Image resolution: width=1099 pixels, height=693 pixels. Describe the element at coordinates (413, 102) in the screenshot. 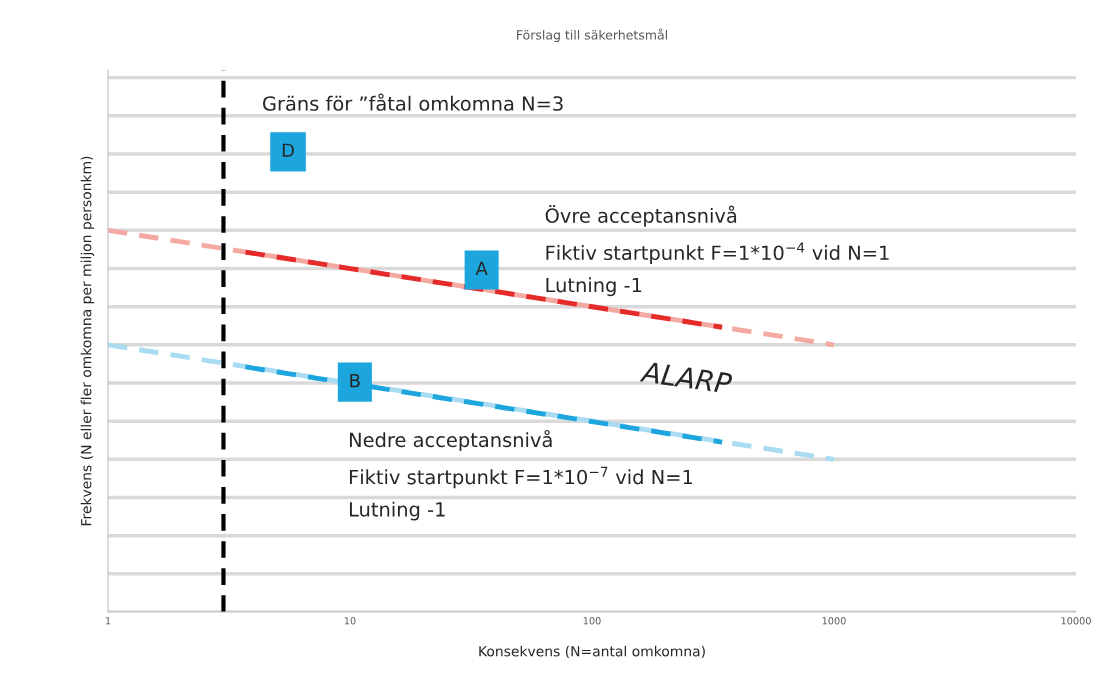

I see `ref-line-label: Gräns för ”fåtal omkomna N=3` at that location.